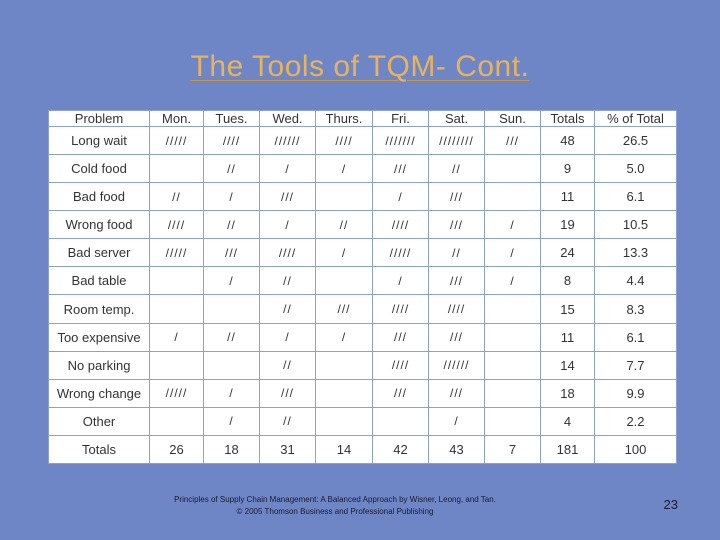 The height and width of the screenshot is (540, 720). What do you see at coordinates (231, 118) in the screenshot?
I see `column-header: Tues.` at bounding box center [231, 118].